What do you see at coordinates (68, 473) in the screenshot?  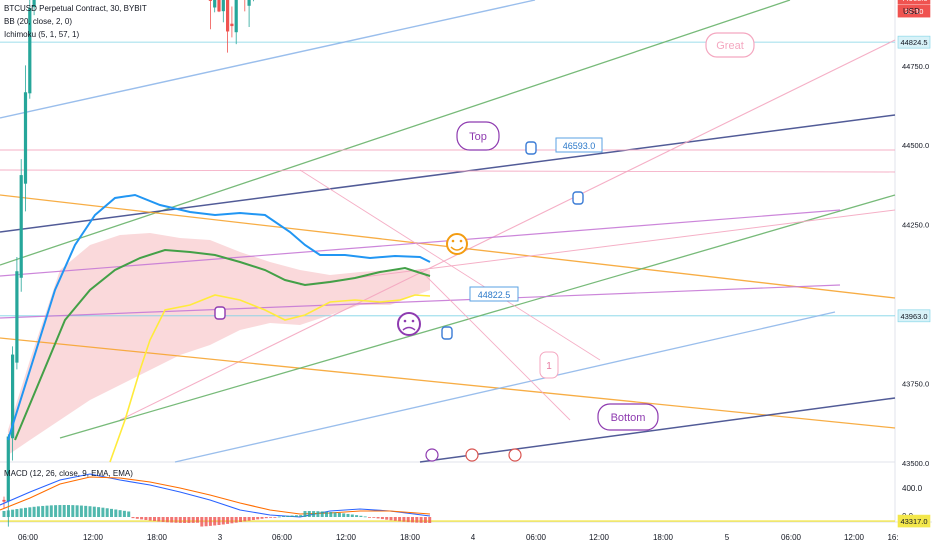 I see `macd-legend: MACD (12, 26, close, 9, EMA, EMA)` at bounding box center [68, 473].